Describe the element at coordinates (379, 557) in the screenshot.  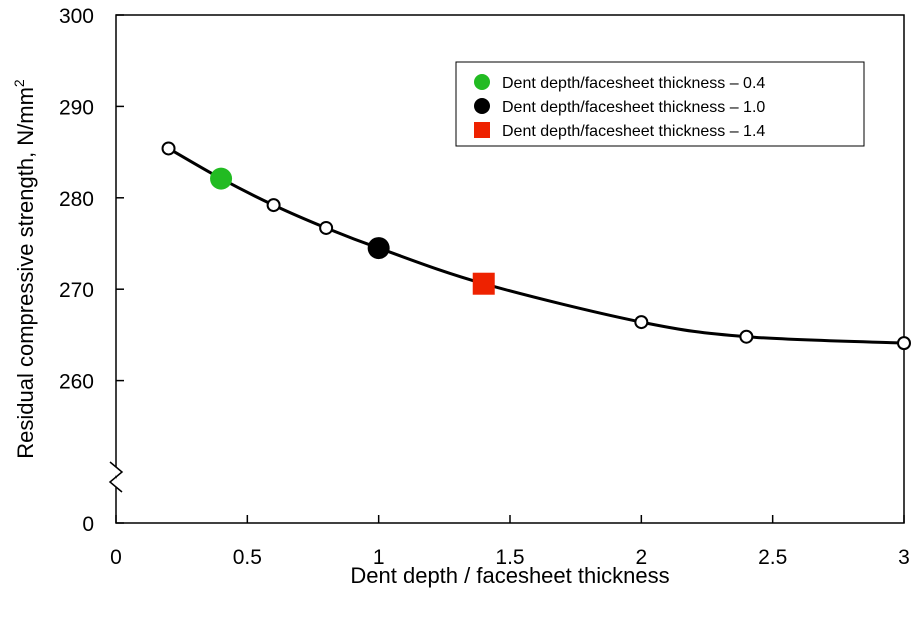
I see `x-tick-label: 1` at that location.